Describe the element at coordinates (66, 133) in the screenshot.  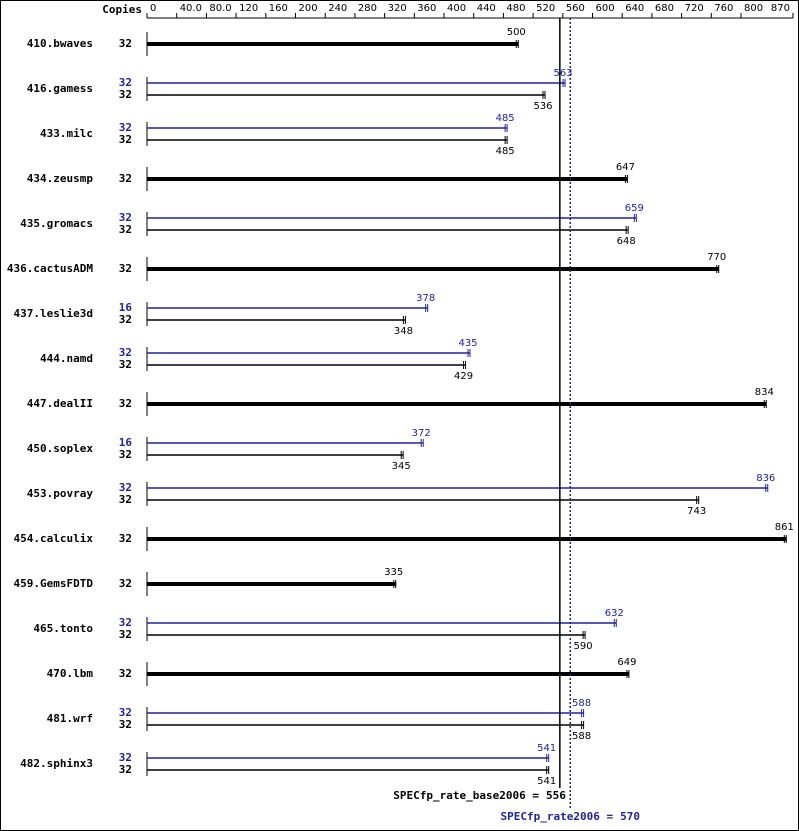
I see `benchmark-name: 433.milc` at that location.